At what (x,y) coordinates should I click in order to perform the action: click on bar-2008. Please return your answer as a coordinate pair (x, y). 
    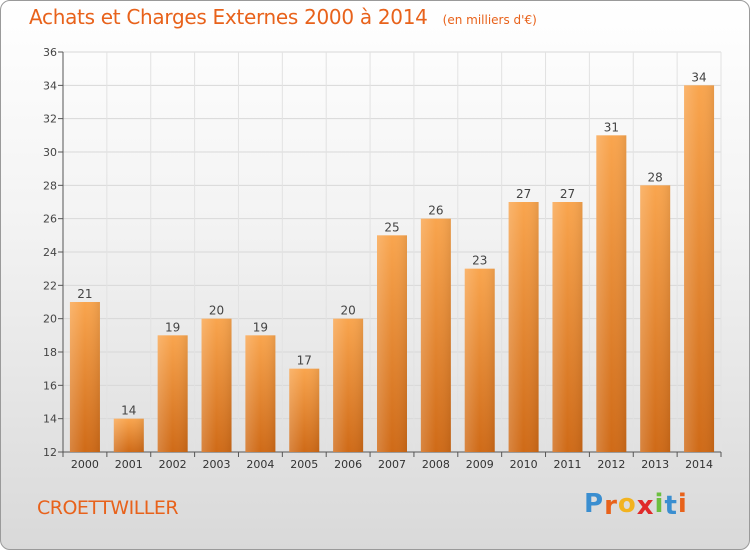
    Looking at the image, I should click on (435, 335).